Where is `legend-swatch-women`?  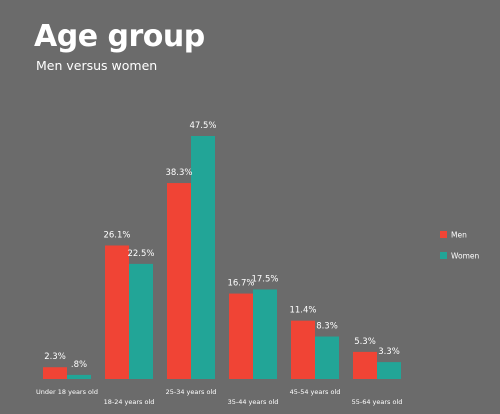 legend-swatch-women is located at coordinates (443, 255).